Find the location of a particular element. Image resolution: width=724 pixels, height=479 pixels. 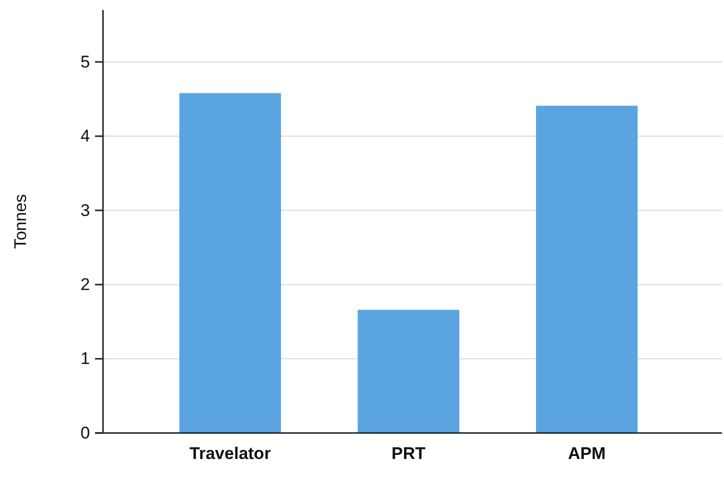

y-tick-label: 4 is located at coordinates (85, 136).